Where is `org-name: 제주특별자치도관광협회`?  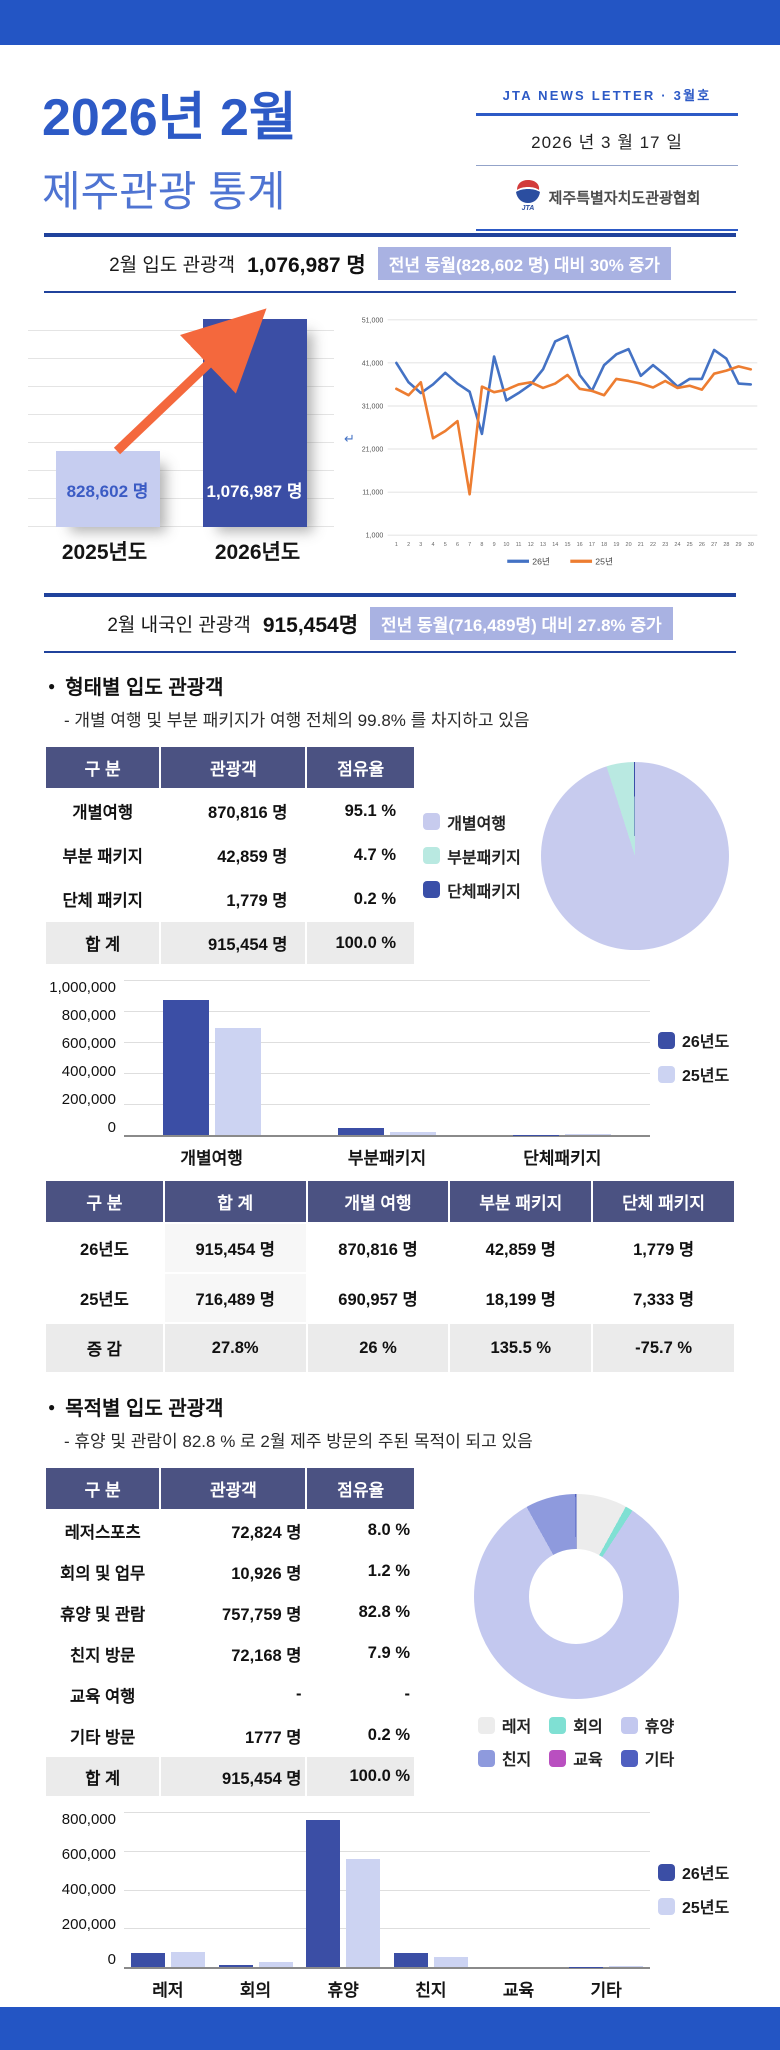
org-name: 제주특별자치도관광협회 is located at coordinates (624, 198).